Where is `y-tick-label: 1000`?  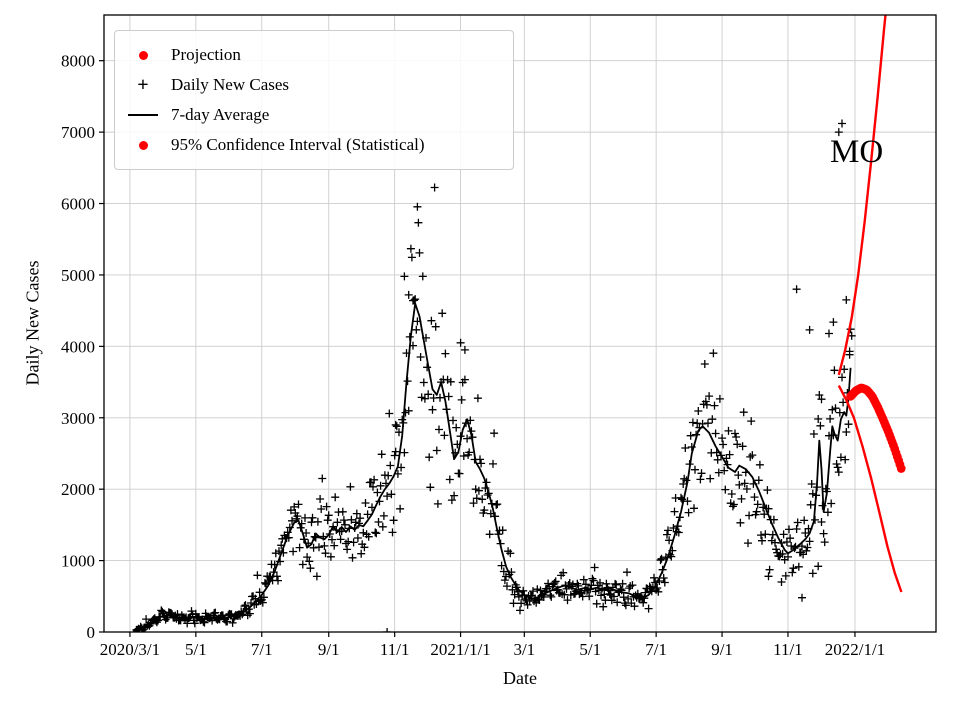
y-tick-label: 1000 is located at coordinates (78, 561).